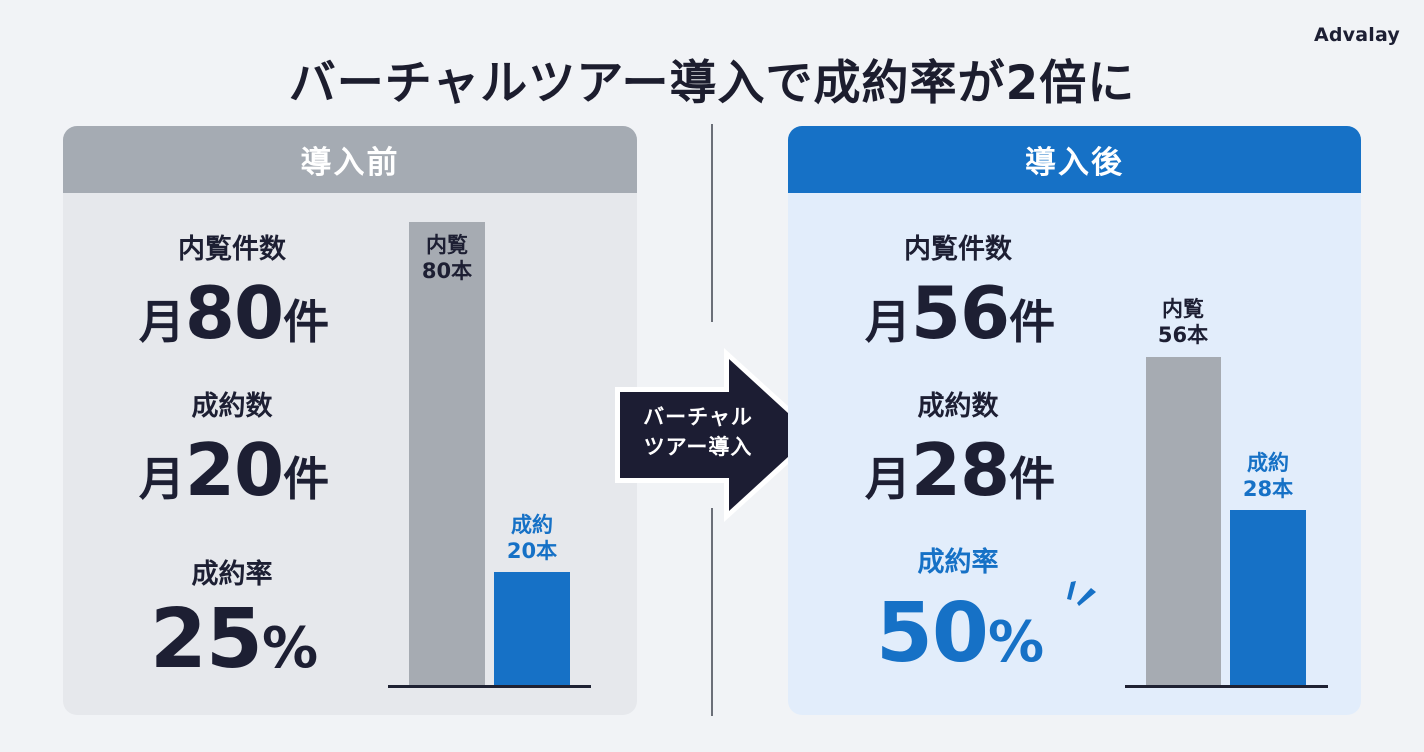  I want to click on after-views-value: 月56件, so click(960, 313).